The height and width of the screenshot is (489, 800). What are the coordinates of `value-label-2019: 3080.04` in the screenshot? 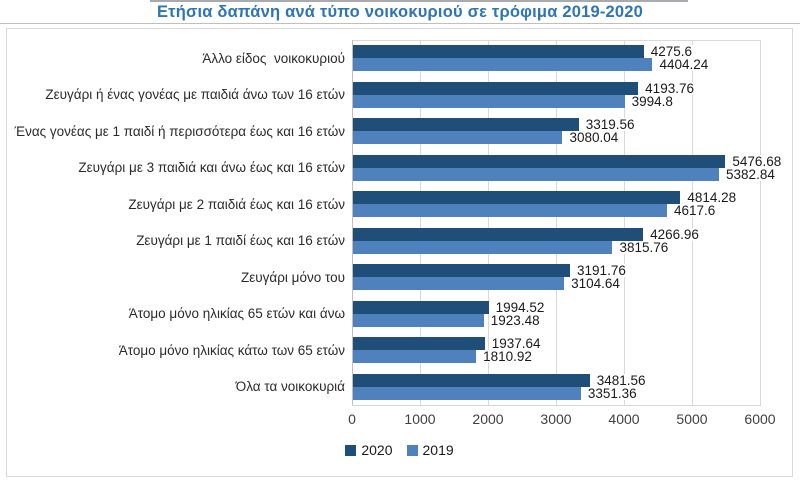 It's located at (594, 137).